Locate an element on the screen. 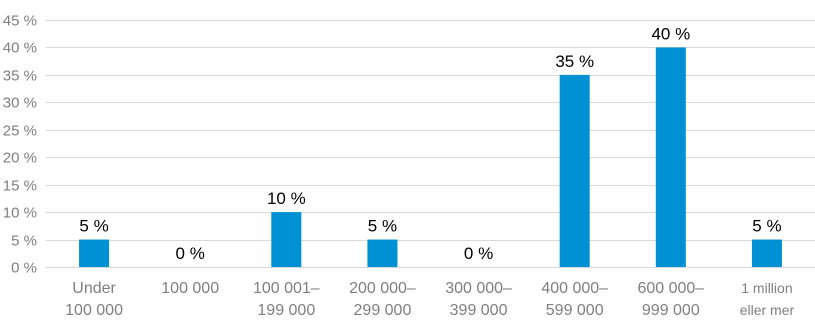 Image resolution: width=815 pixels, height=324 pixels. y-tick-label: 15 % is located at coordinates (20, 186).